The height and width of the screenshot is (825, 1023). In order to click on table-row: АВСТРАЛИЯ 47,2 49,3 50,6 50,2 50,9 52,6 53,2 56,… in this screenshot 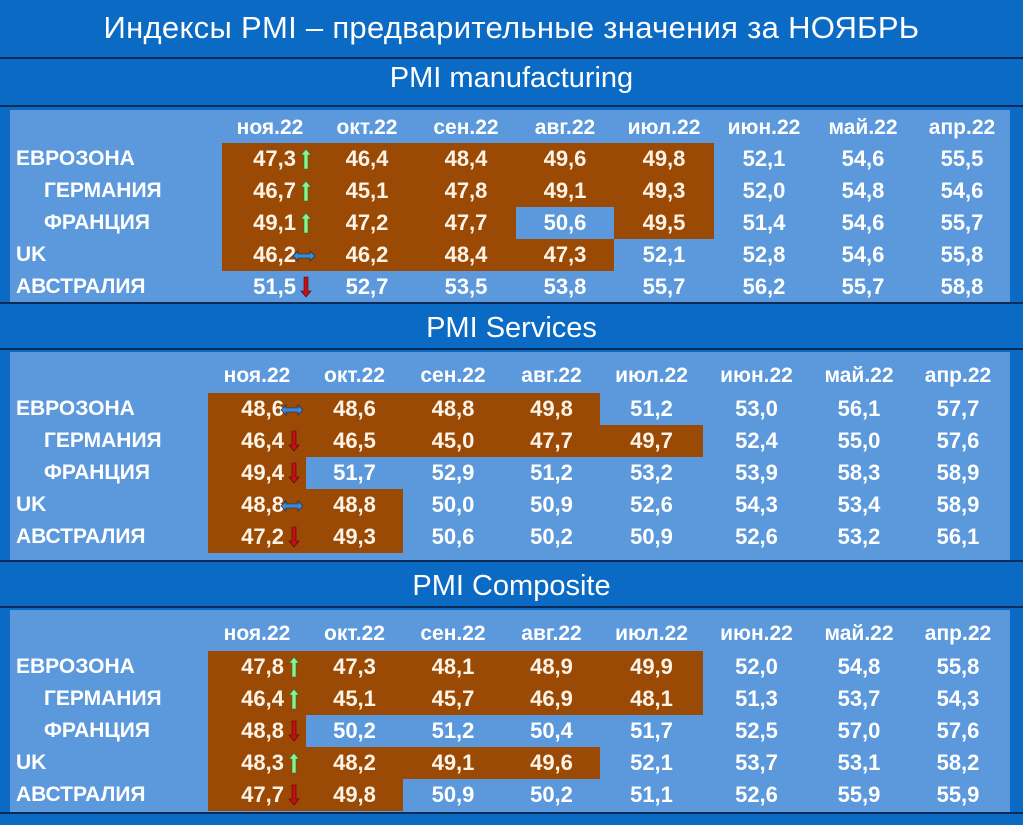, I will do `click(510, 537)`.